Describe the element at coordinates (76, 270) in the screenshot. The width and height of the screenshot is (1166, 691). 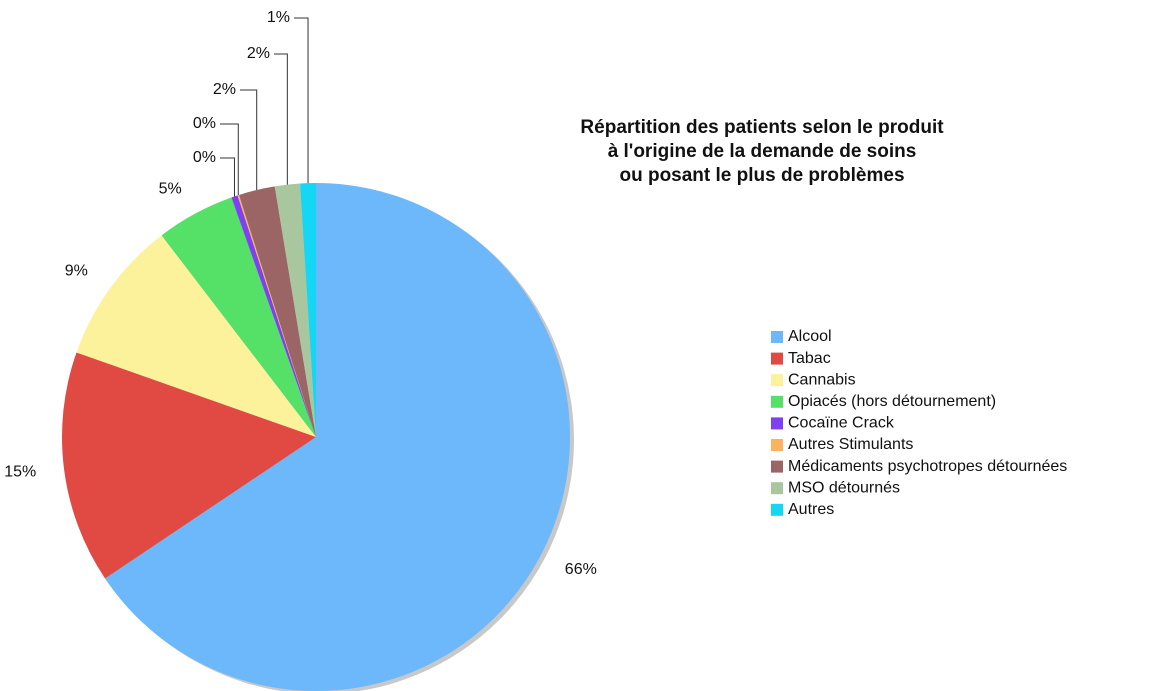
I see `data-label: 9%` at that location.